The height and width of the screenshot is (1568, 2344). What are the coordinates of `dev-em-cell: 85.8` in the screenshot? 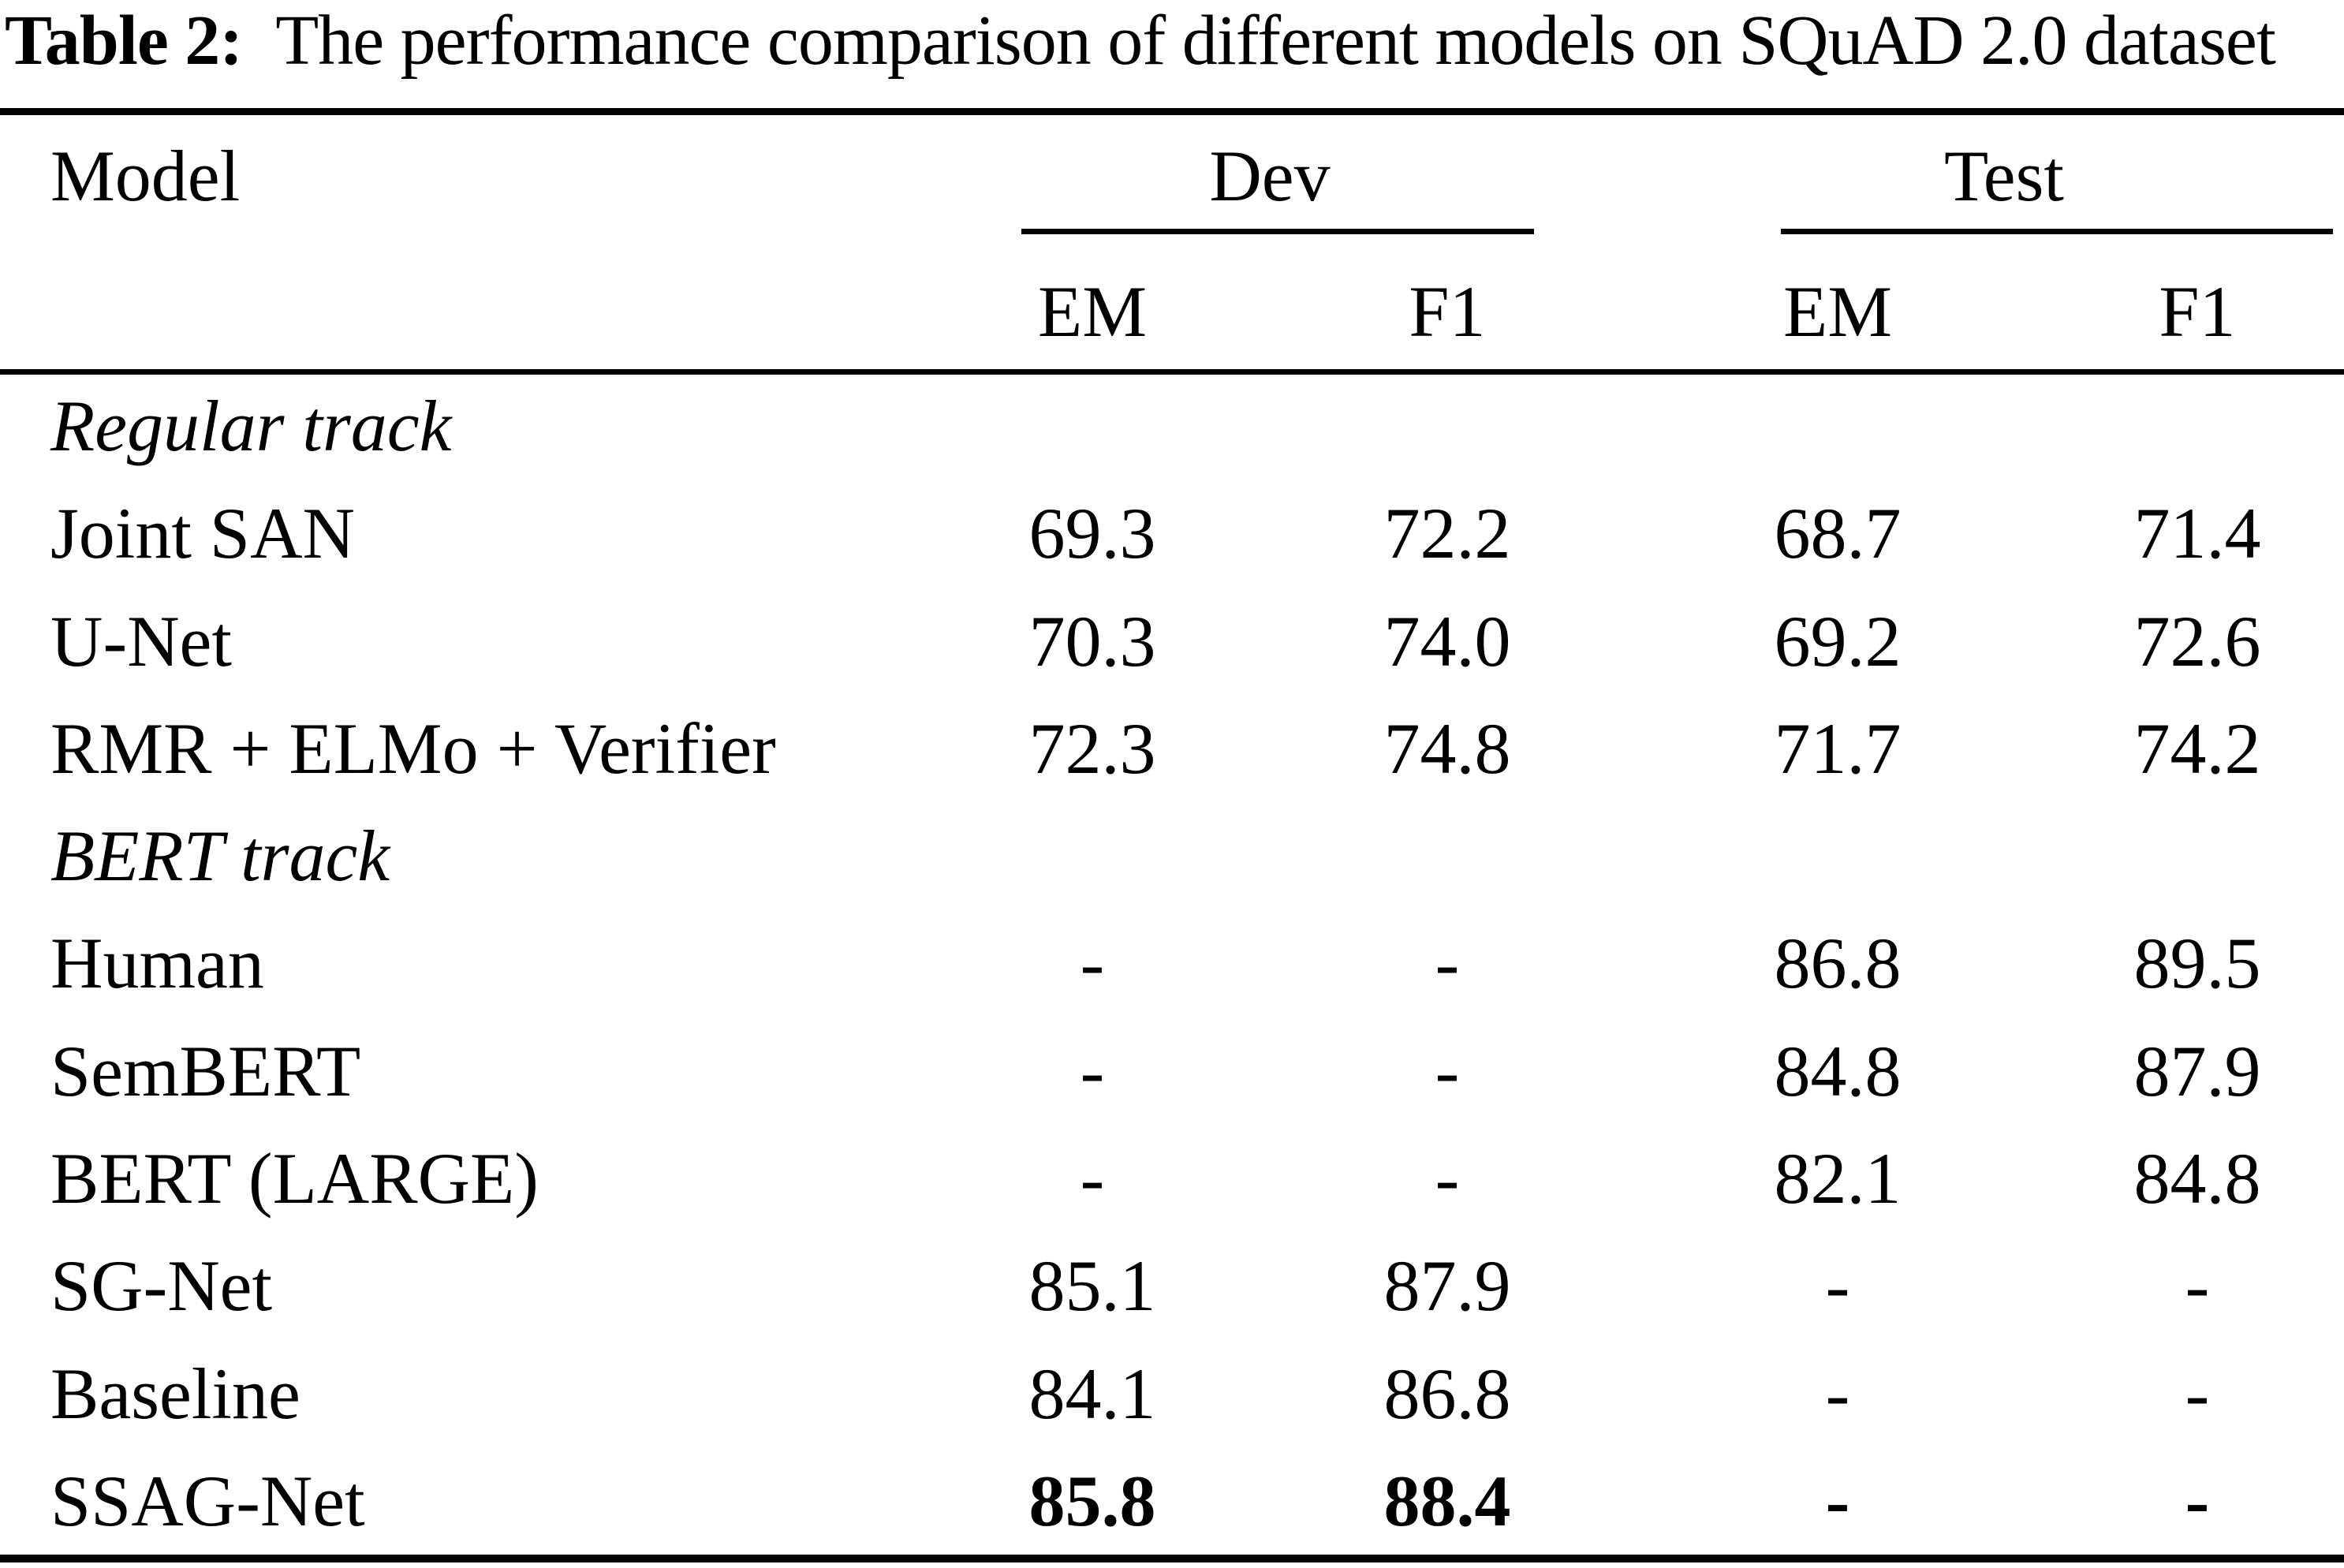 It's located at (1092, 1500).